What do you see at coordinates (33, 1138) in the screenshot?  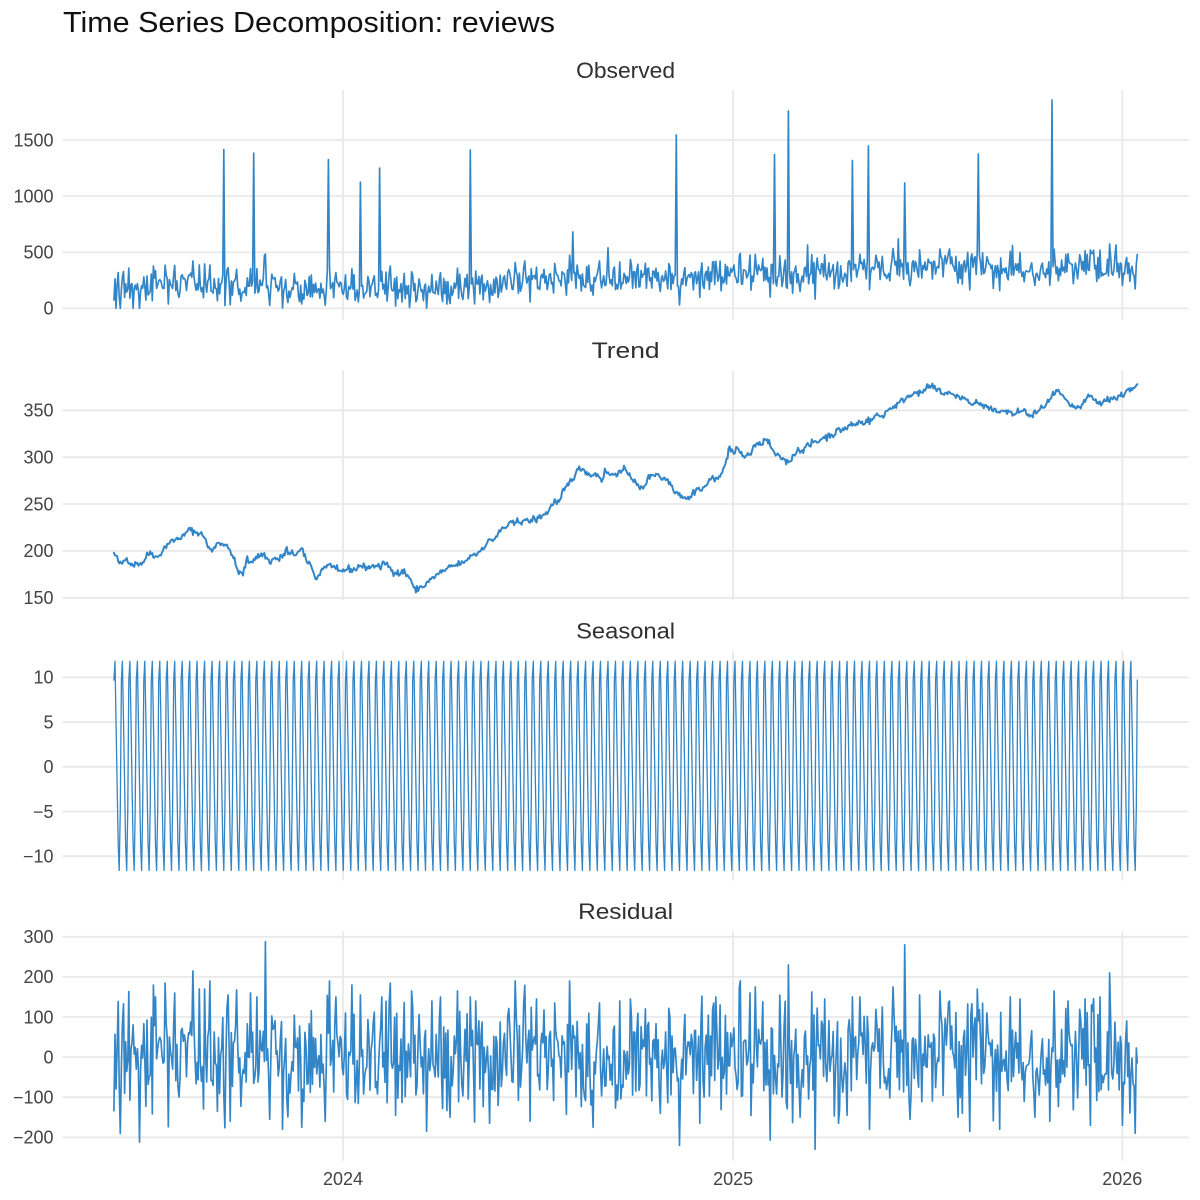 I see `svg-text: −200` at bounding box center [33, 1138].